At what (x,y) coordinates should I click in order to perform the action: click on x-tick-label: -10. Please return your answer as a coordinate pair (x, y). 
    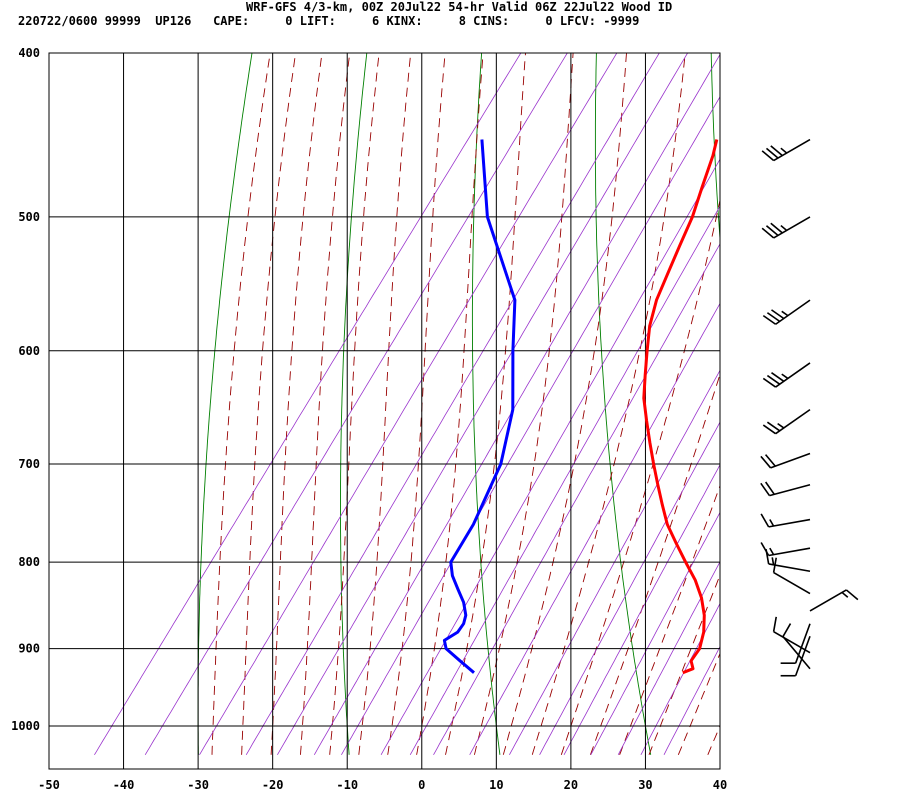
    Looking at the image, I should click on (347, 785).